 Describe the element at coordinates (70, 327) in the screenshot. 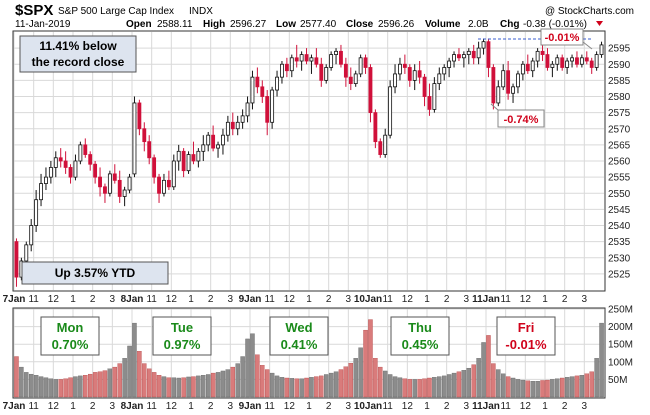

I see `day-box-label: Mon` at that location.